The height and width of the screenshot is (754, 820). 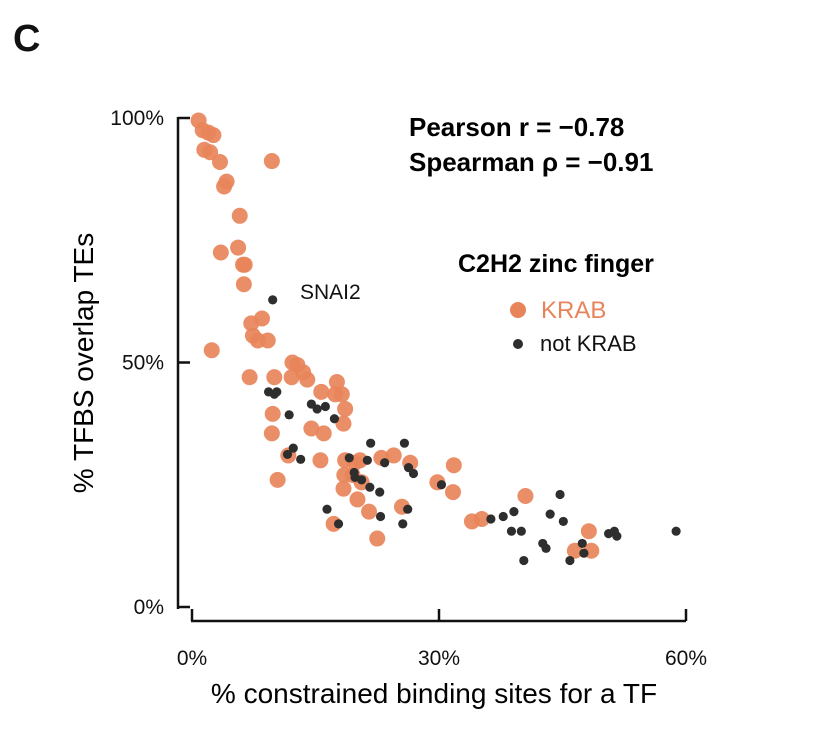 What do you see at coordinates (83, 363) in the screenshot?
I see `y-axis-label: % TFBS overlap TEs` at bounding box center [83, 363].